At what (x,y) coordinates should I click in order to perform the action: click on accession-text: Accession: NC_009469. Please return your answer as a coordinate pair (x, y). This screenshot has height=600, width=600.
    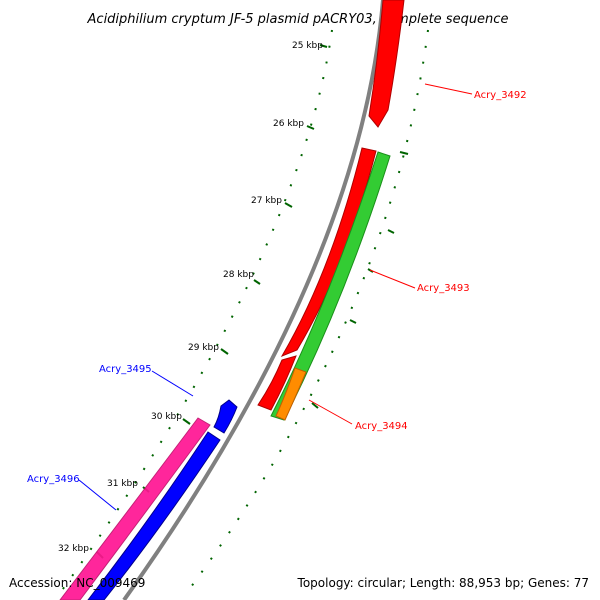
    Looking at the image, I should click on (77, 583).